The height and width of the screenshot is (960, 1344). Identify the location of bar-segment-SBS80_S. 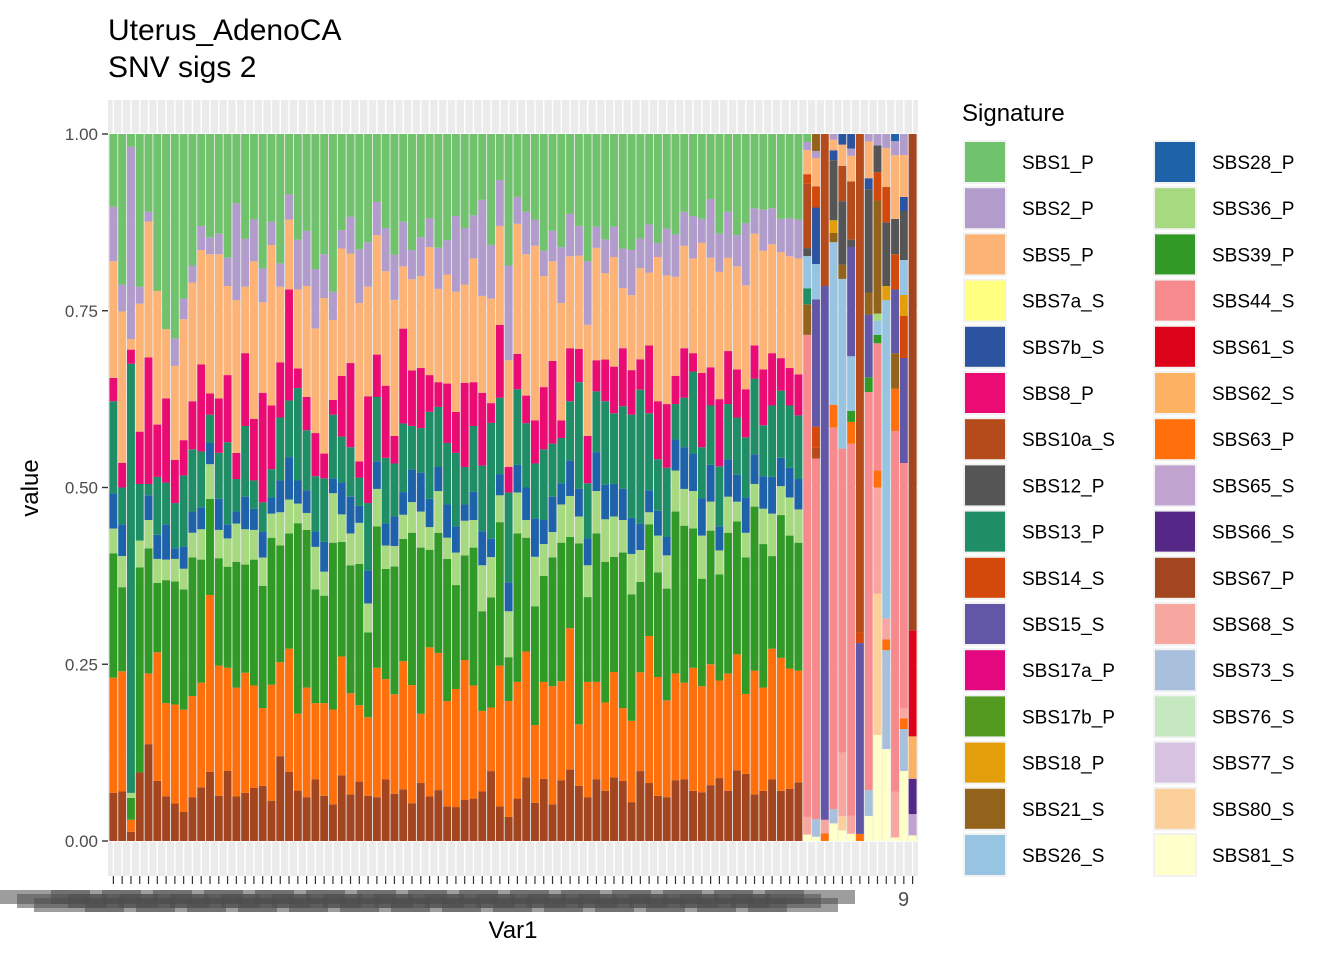
(877, 664).